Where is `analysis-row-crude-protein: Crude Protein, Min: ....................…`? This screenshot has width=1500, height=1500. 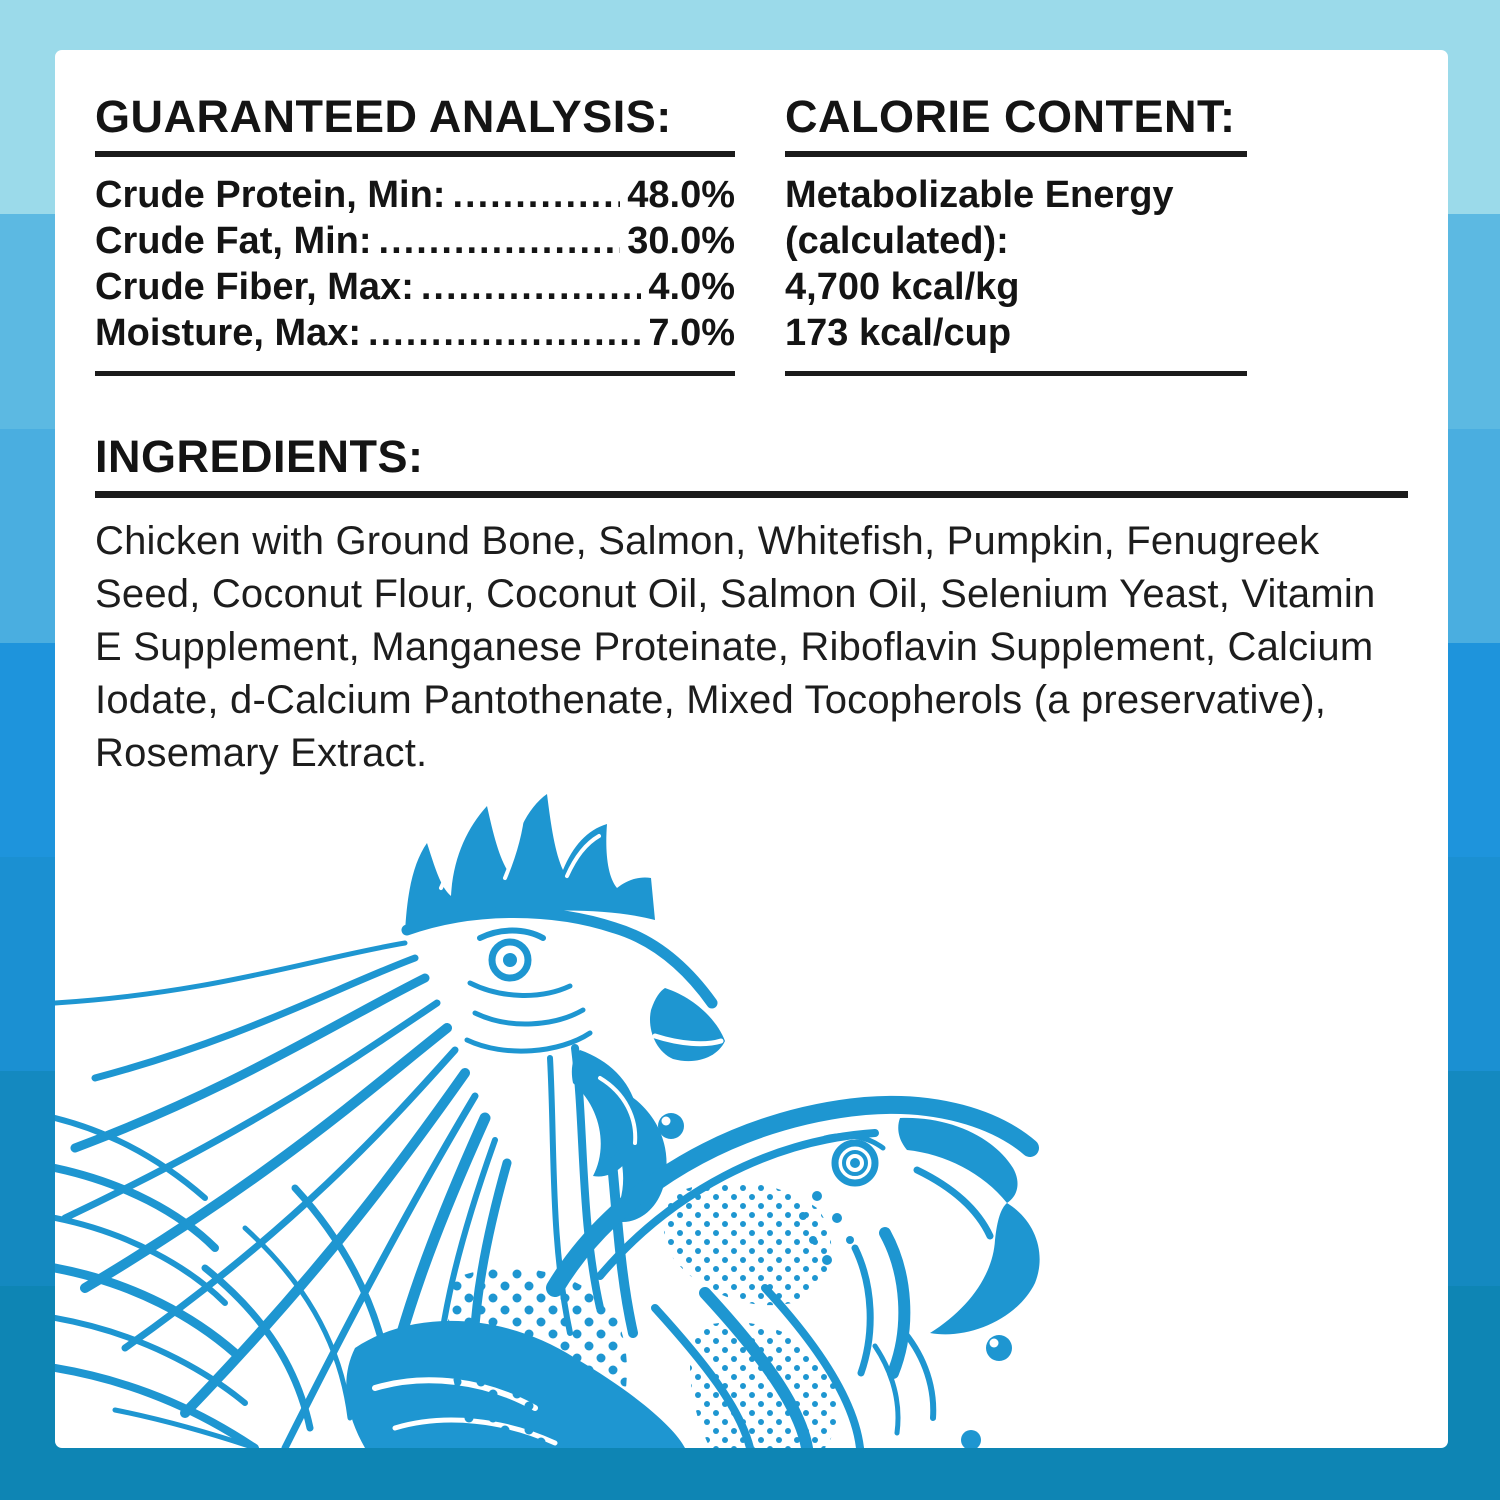
analysis-row-crude-protein: Crude Protein, Min: ....................… is located at coordinates (415, 195).